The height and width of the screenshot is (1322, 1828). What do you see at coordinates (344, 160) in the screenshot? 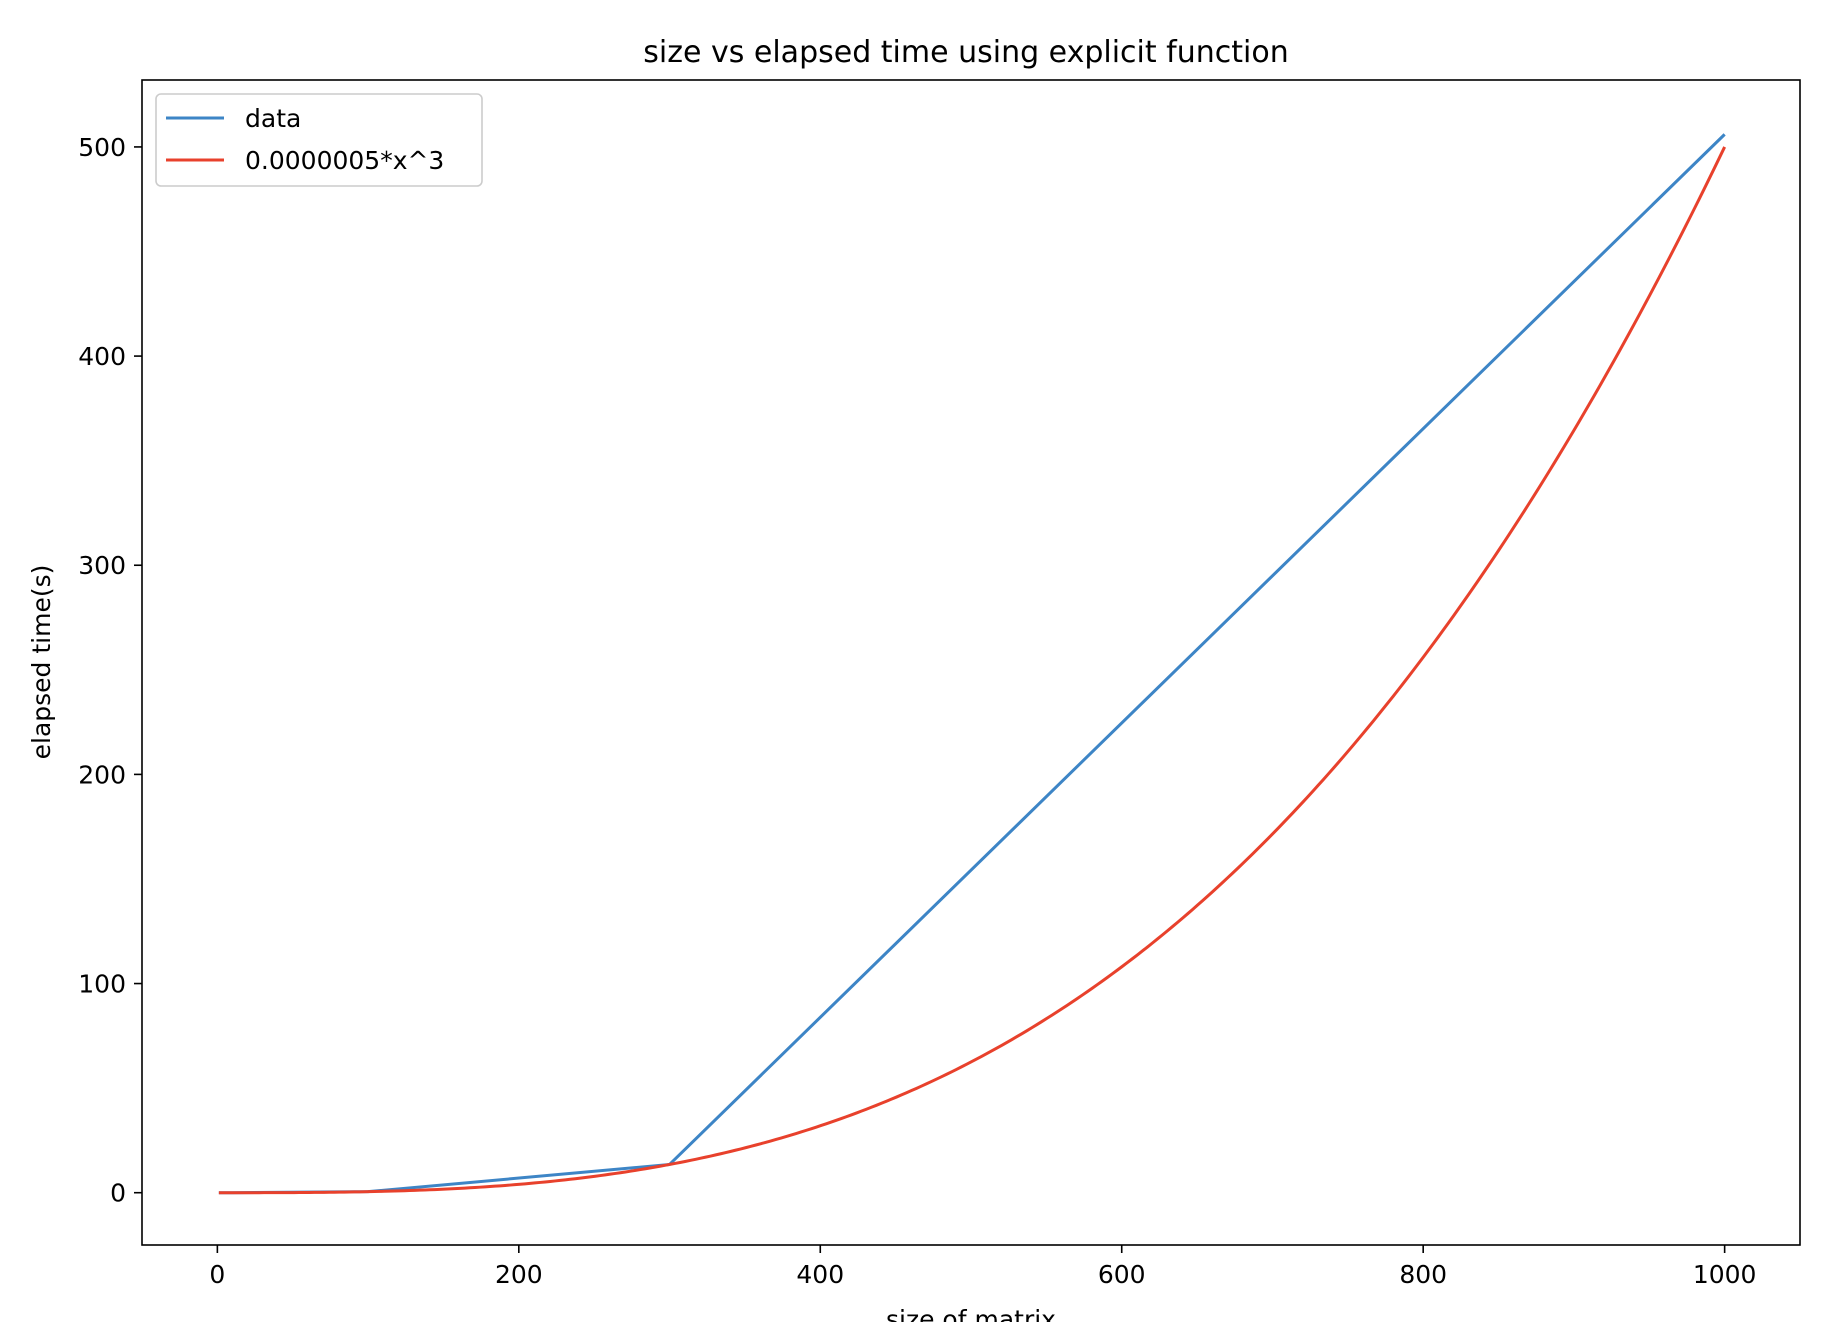
I see `legend-label-cubic: 0.0000005*x^3` at bounding box center [344, 160].